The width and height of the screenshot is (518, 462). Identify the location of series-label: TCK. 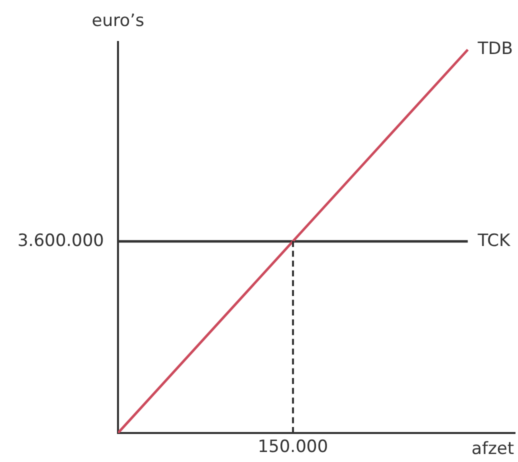
(494, 240).